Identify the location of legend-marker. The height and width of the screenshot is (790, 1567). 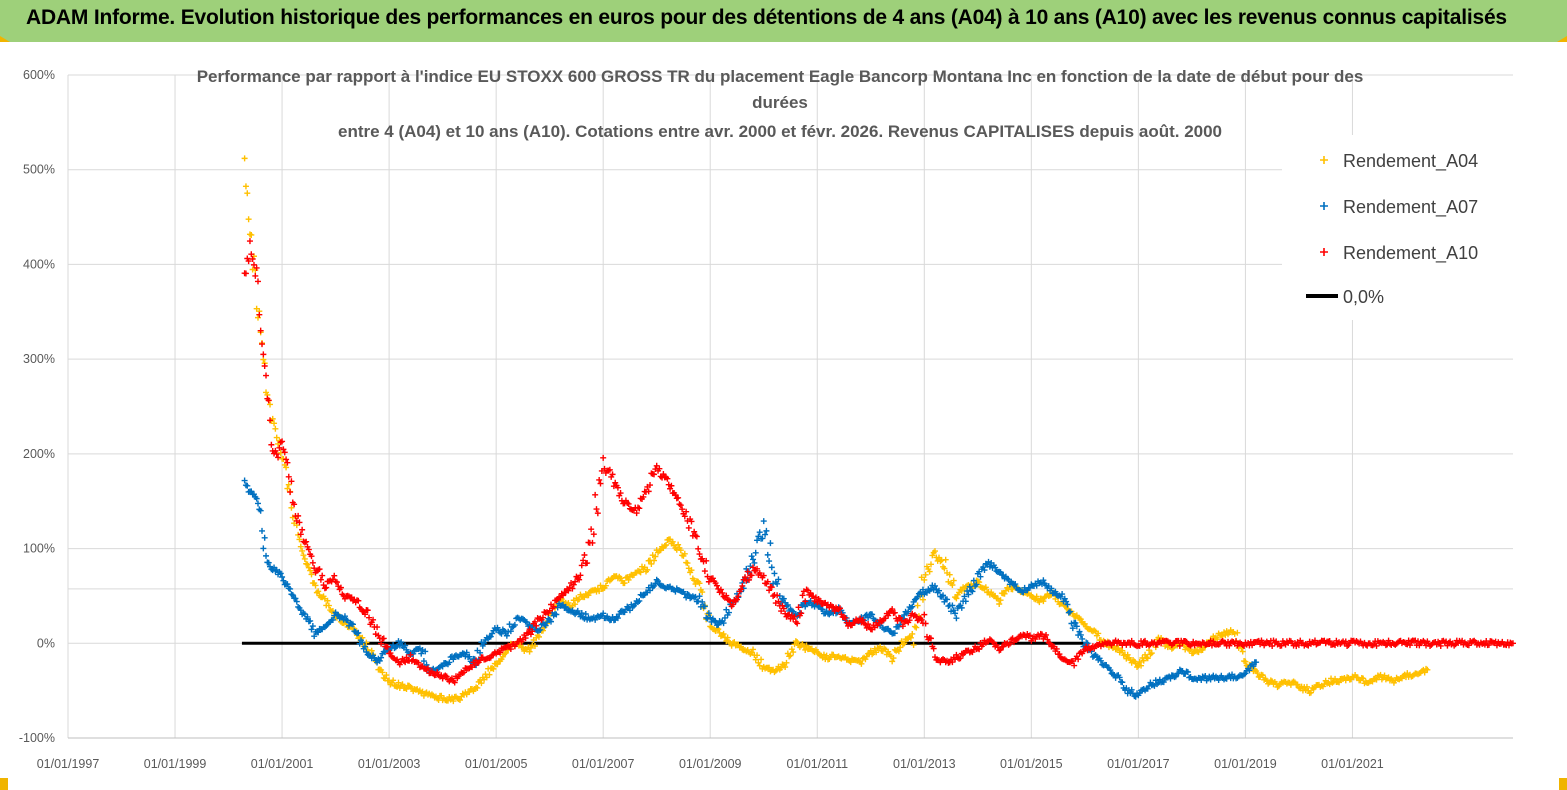
(1324, 206).